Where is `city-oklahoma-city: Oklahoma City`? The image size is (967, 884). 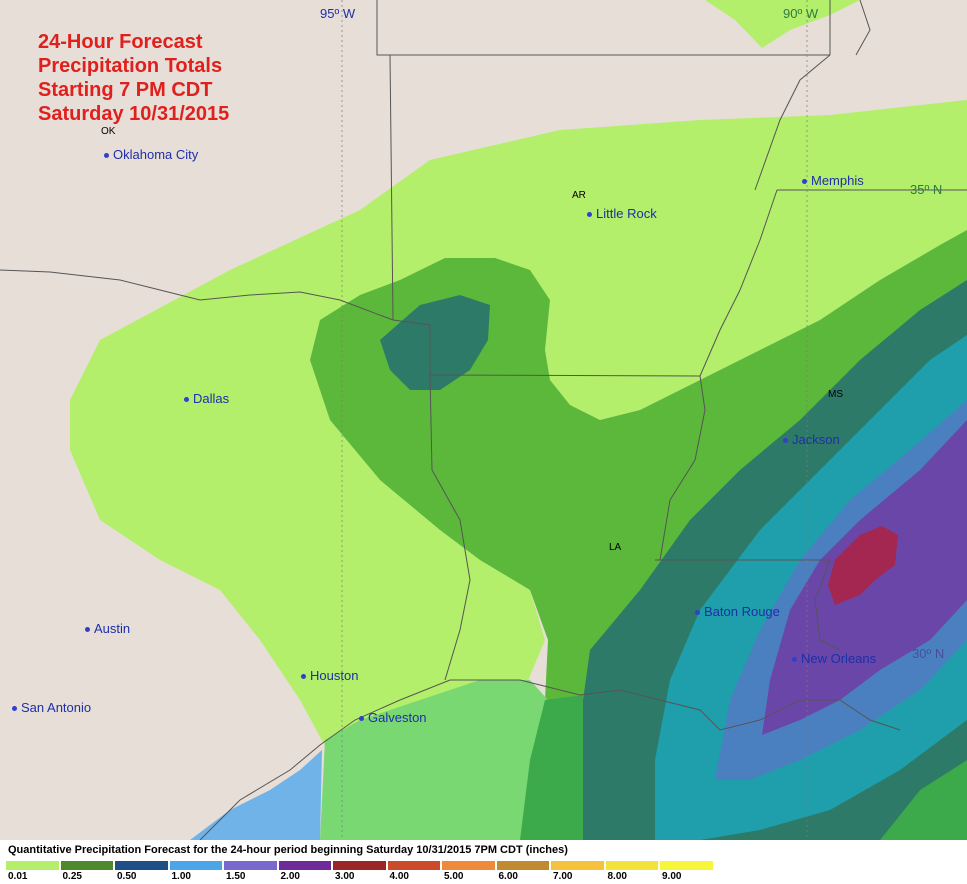 city-oklahoma-city: Oklahoma City is located at coordinates (151, 154).